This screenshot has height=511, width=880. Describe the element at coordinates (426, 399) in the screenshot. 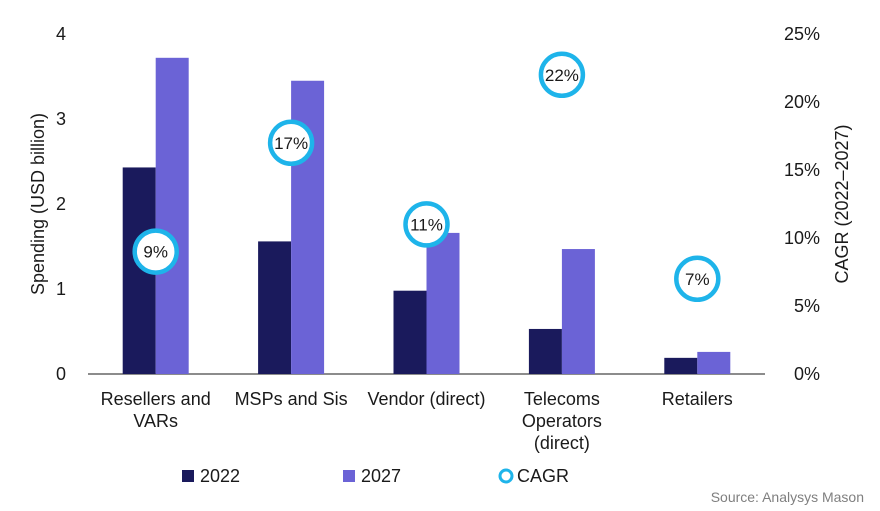

I see `category-label: Vendor (direct)` at that location.